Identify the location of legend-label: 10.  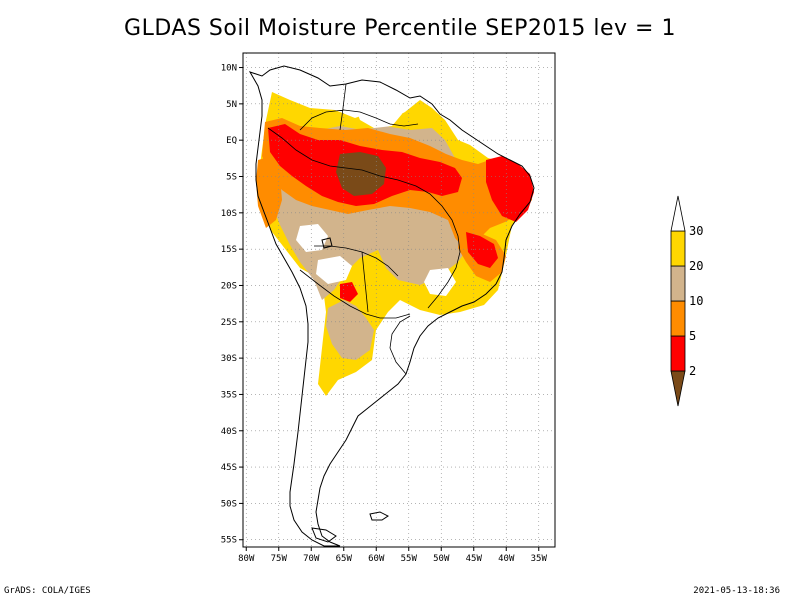
(696, 301).